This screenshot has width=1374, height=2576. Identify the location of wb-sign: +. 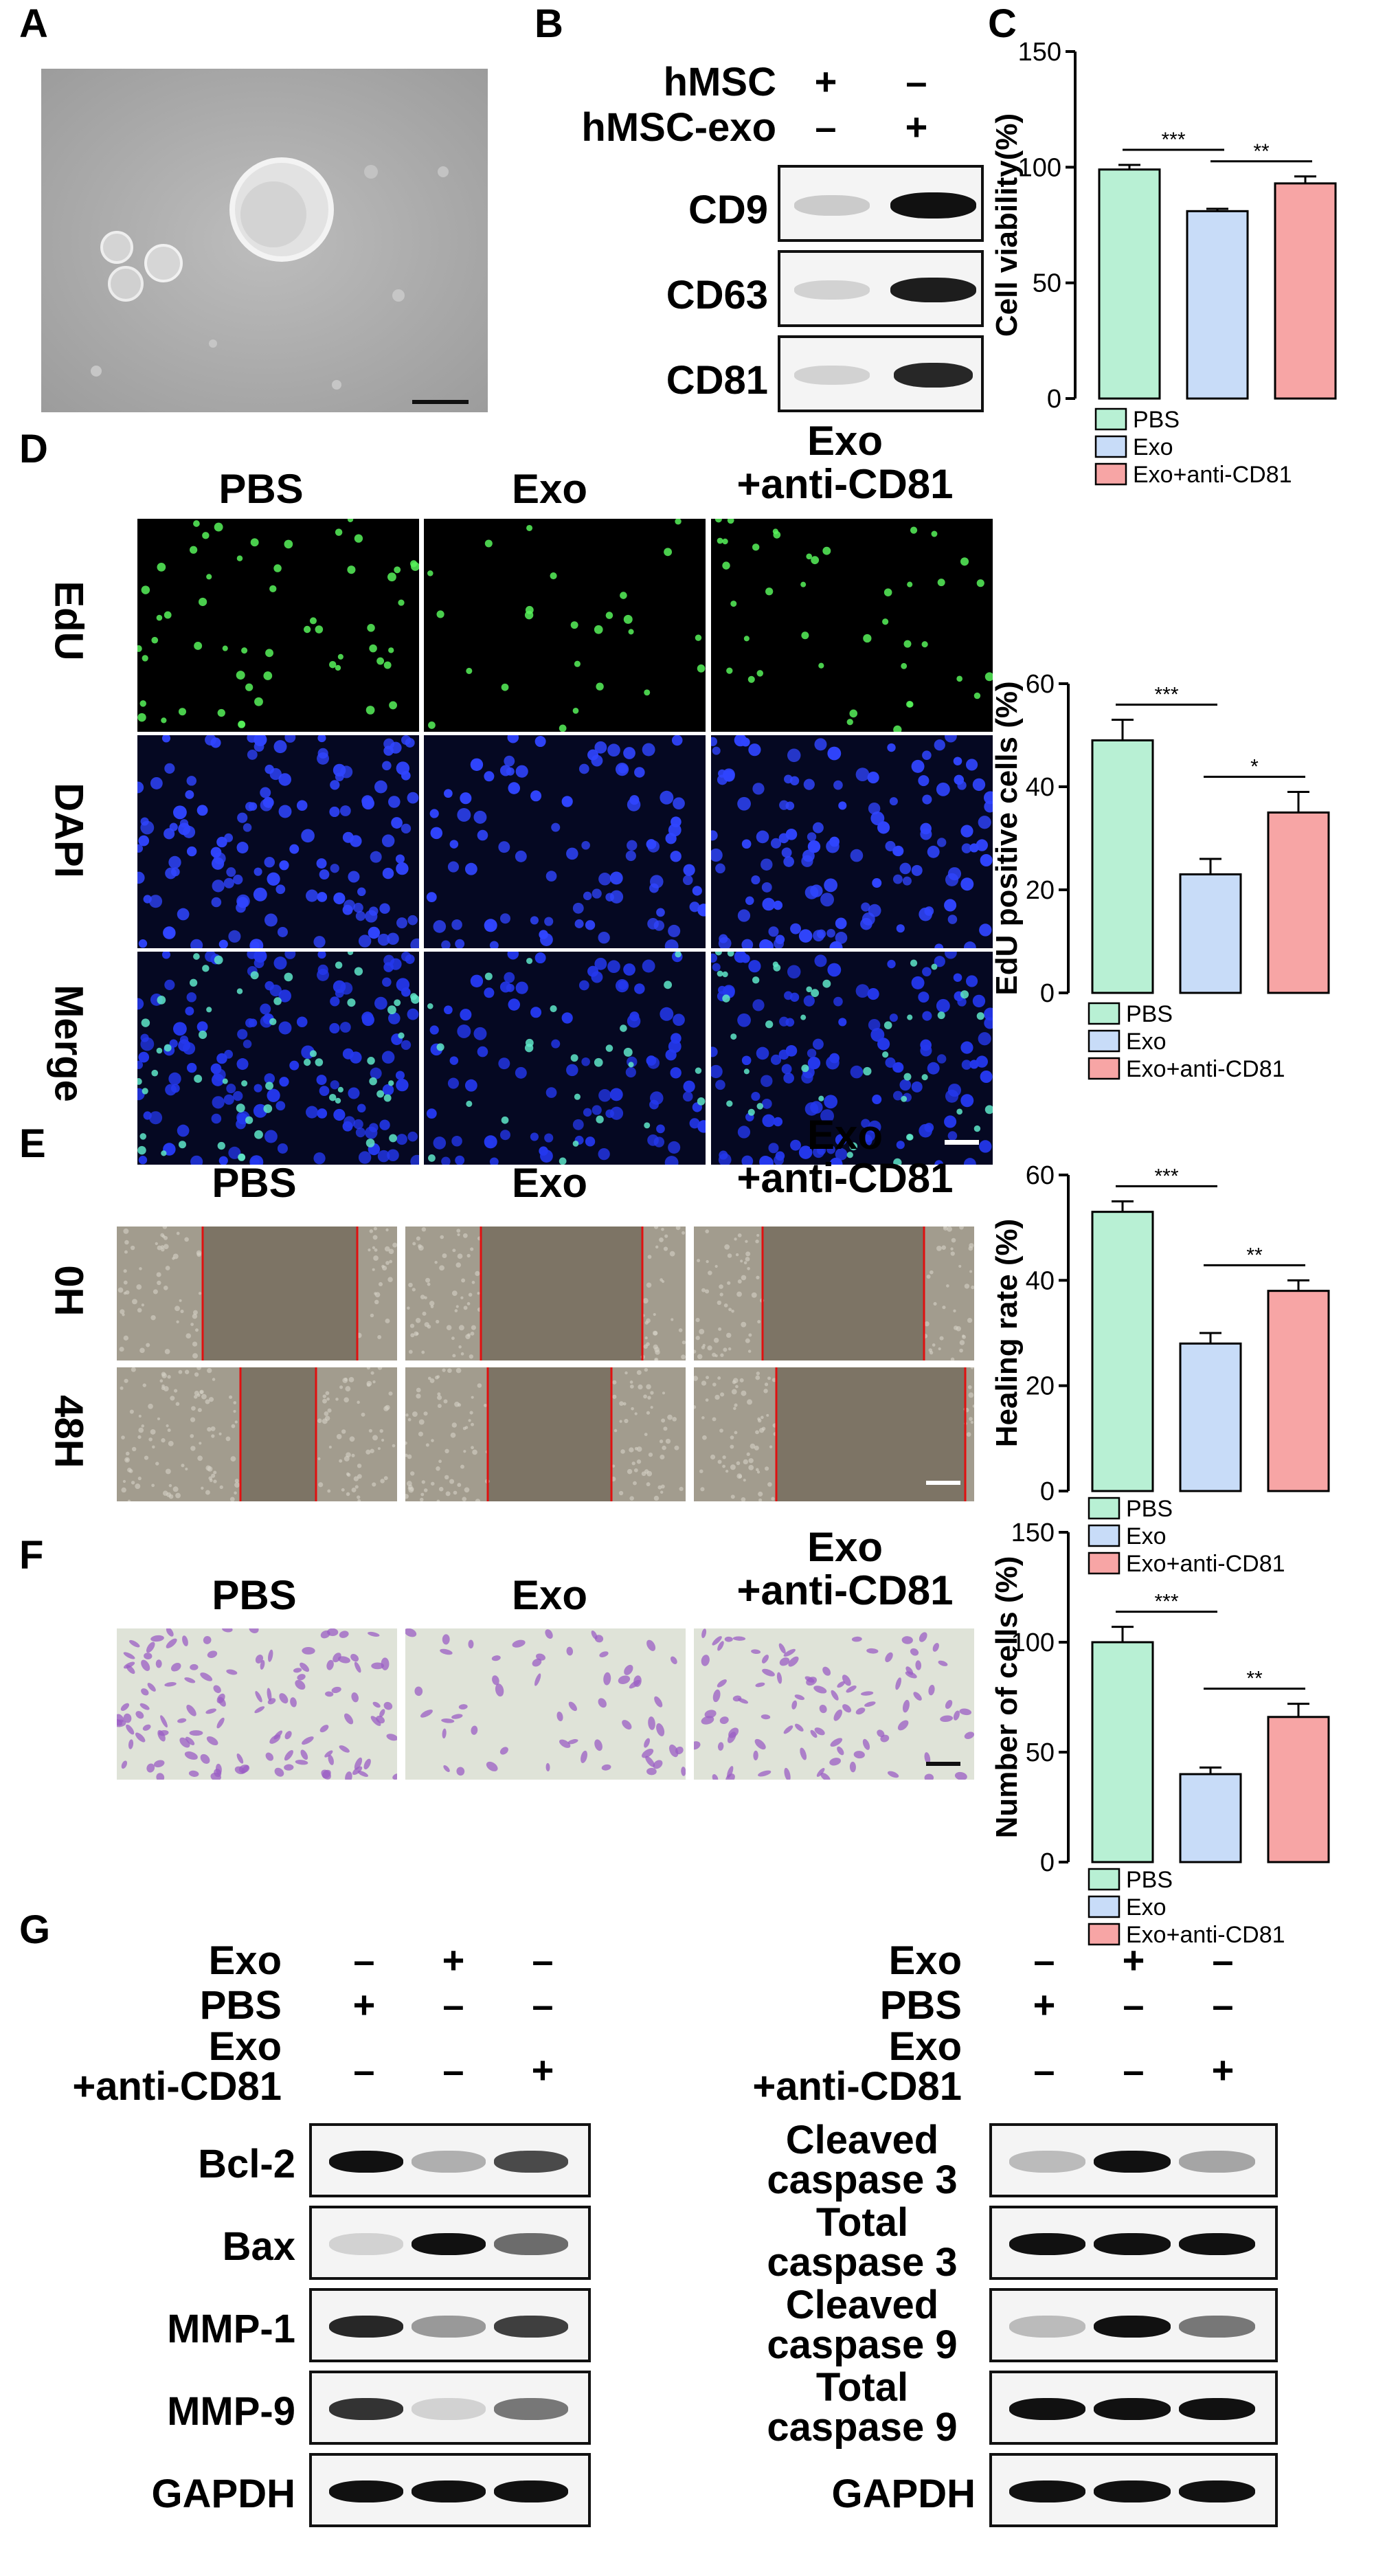
(1044, 2004).